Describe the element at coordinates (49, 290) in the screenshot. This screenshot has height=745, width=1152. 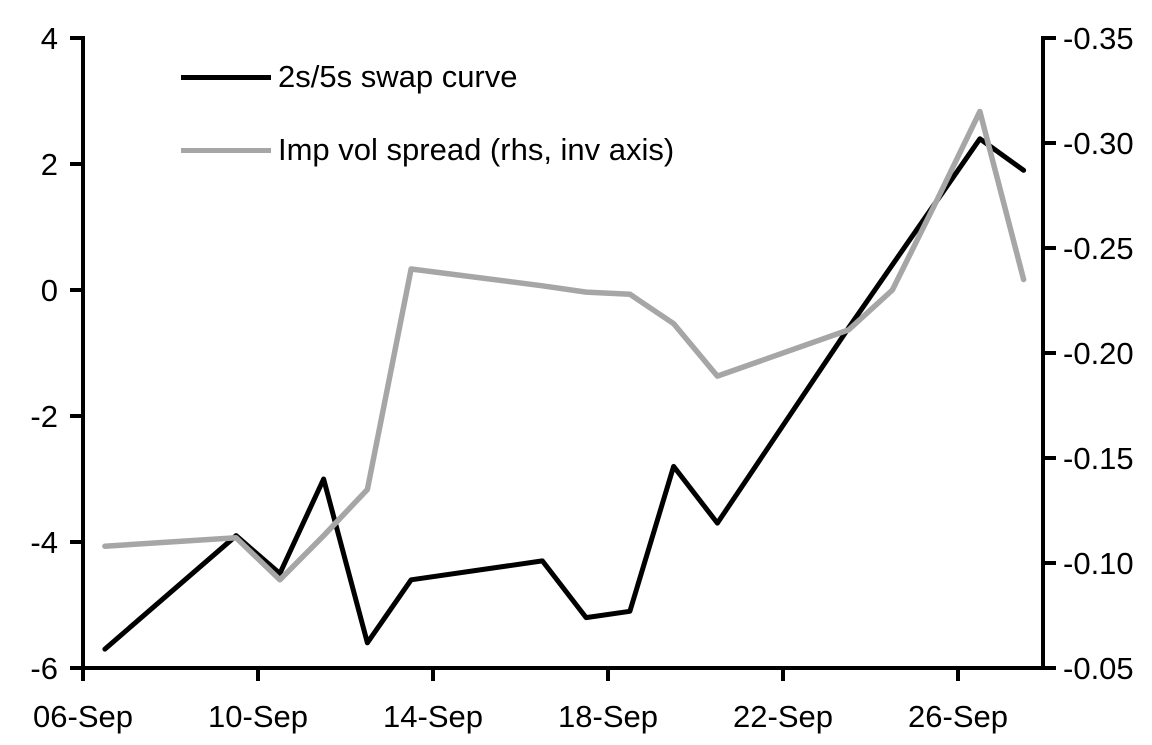
I see `left-axis-tick-label: 0` at that location.